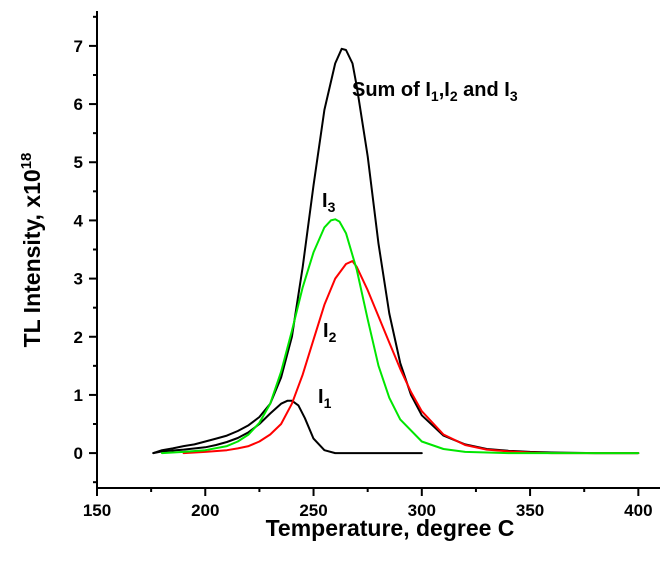  Describe the element at coordinates (422, 510) in the screenshot. I see `x-tick-label: 300` at that location.